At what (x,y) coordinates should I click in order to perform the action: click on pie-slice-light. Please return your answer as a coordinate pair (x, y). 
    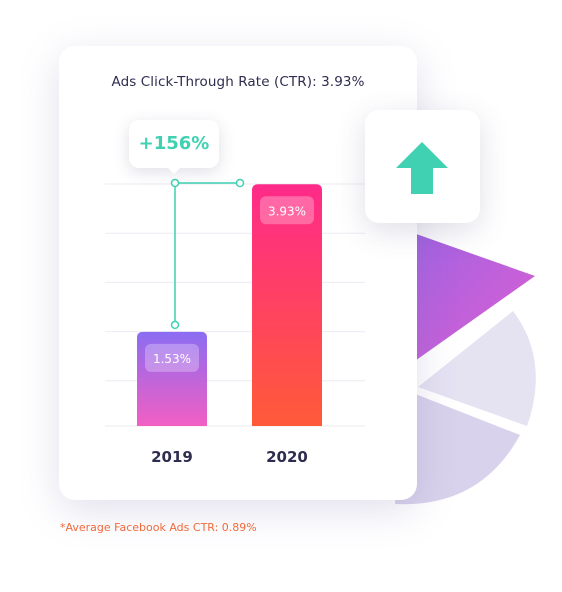
    Looking at the image, I should click on (477, 368).